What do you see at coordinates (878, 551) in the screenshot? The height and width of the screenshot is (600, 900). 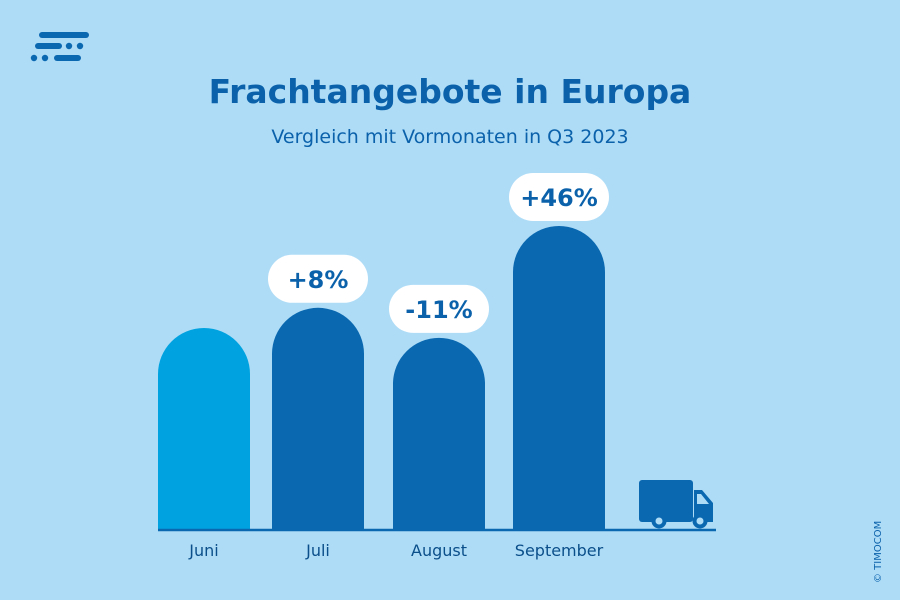 I see `copyright: © TIMOCOM` at bounding box center [878, 551].